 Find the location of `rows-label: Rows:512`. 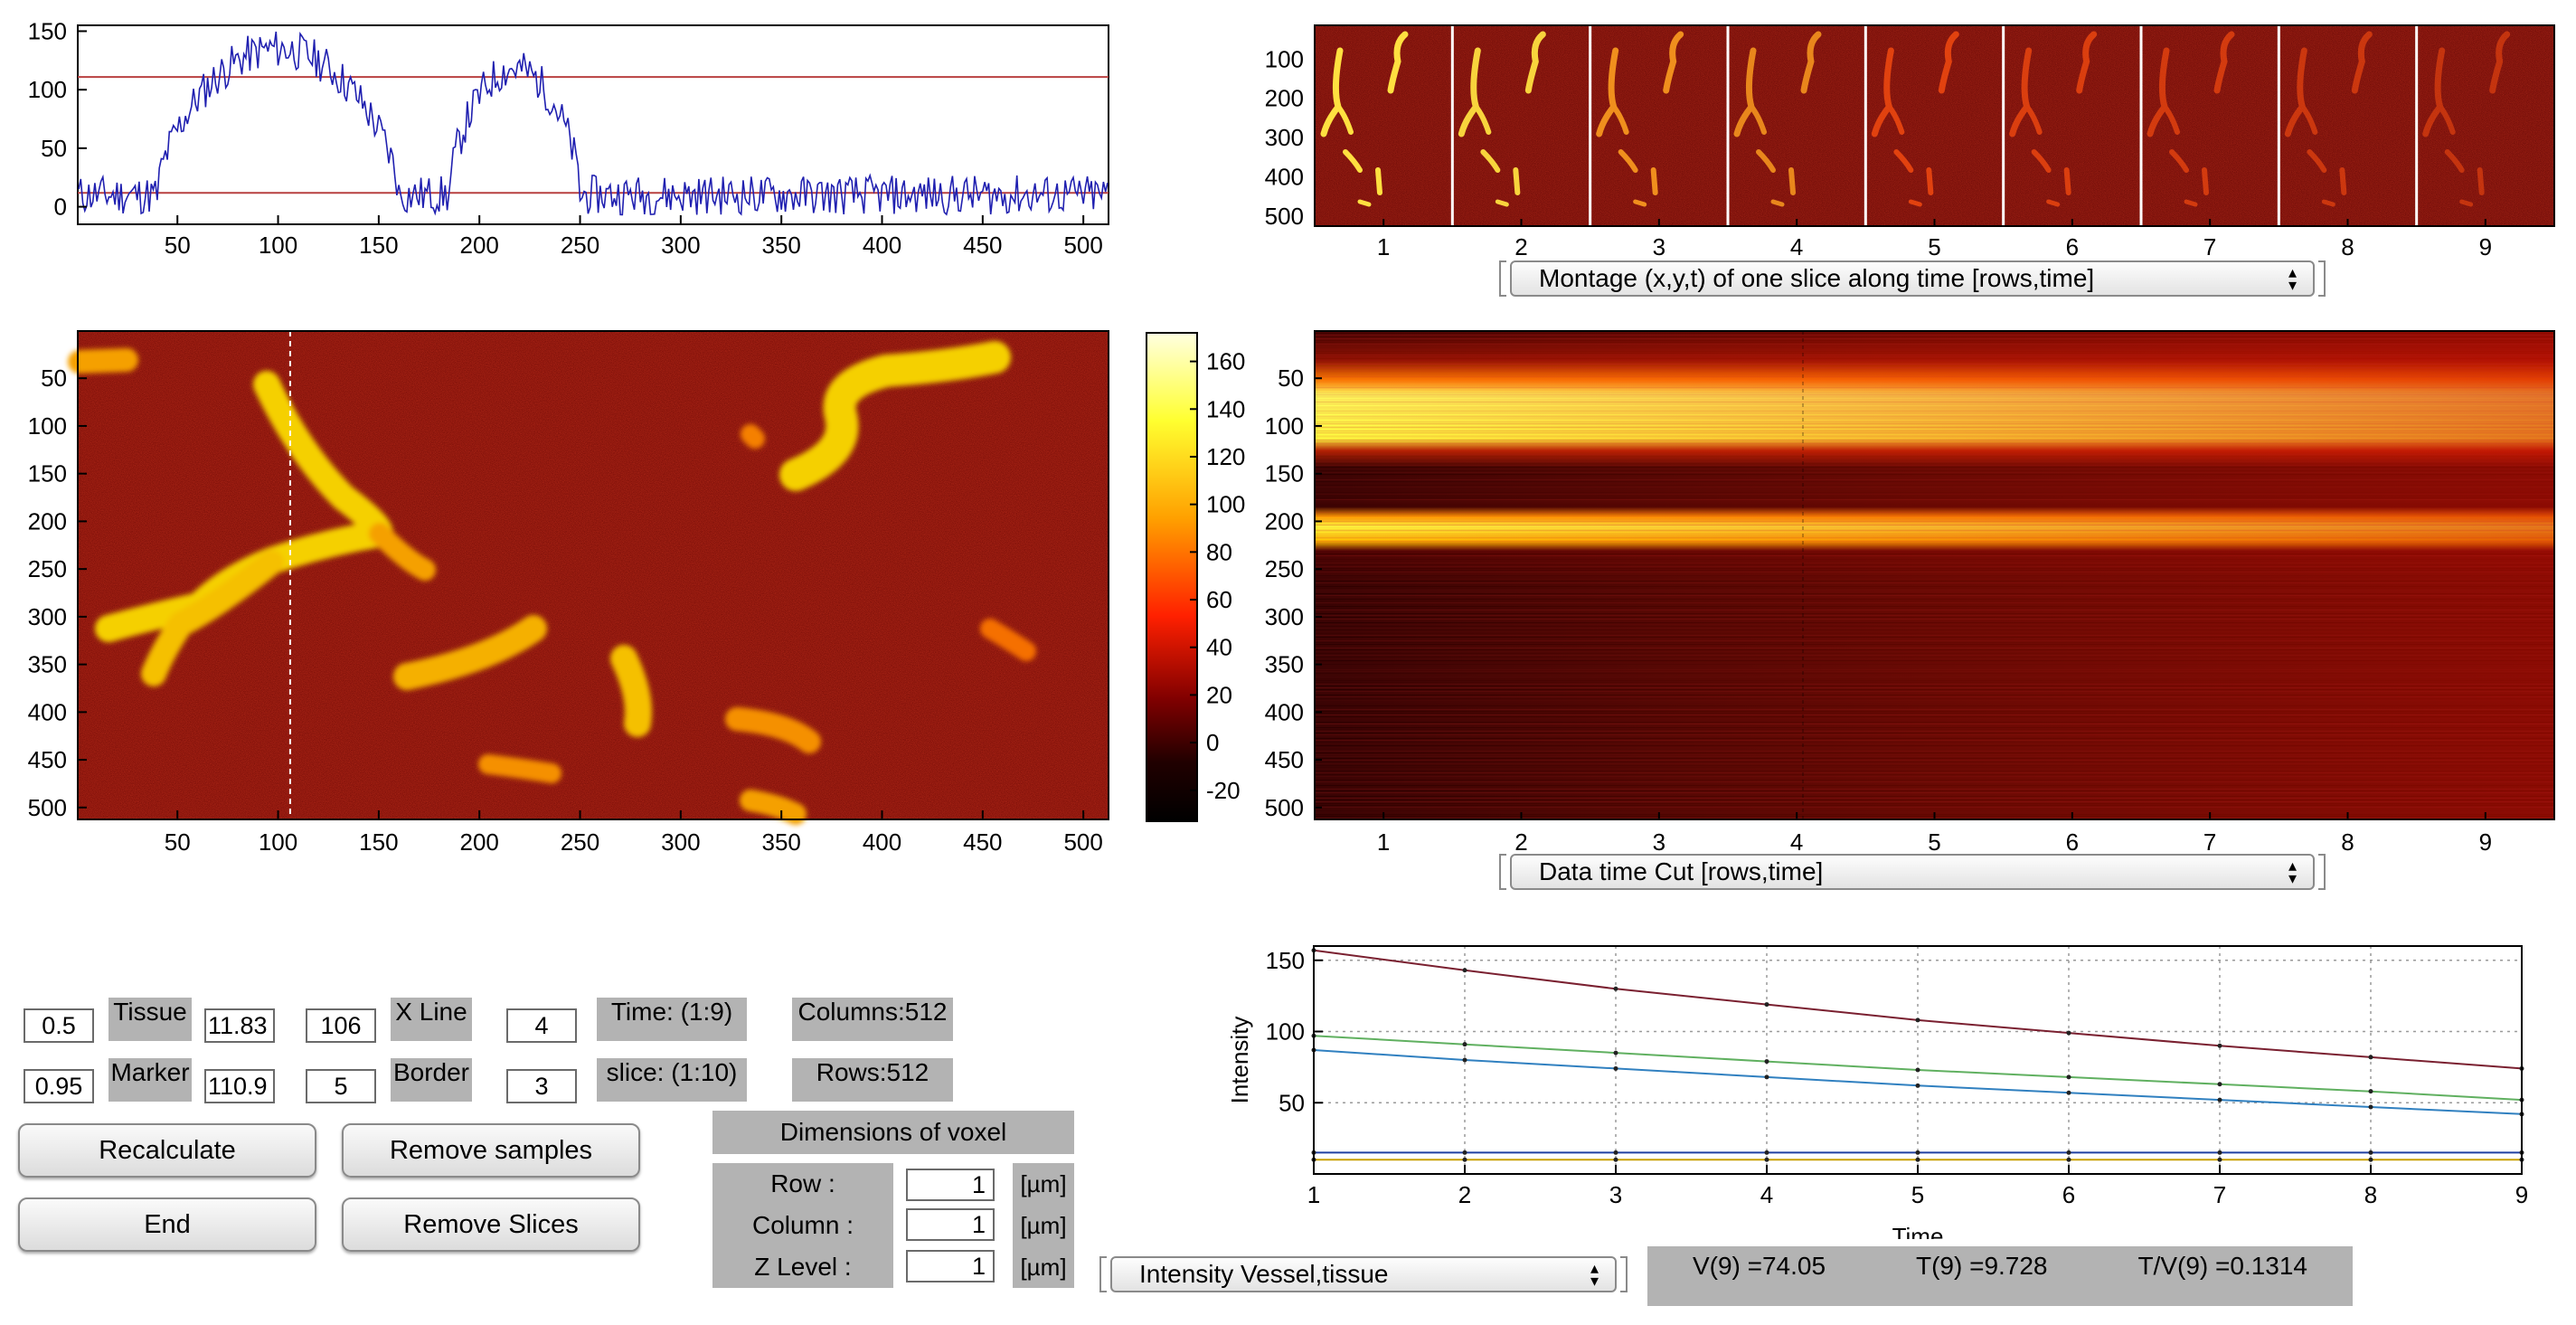

rows-label: Rows:512 is located at coordinates (872, 1080).